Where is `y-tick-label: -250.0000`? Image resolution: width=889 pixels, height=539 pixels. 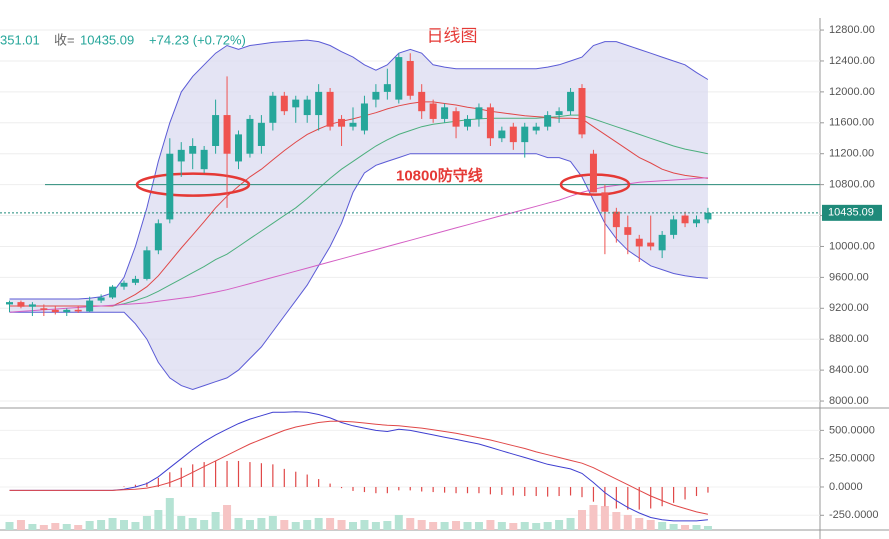
y-tick-label: -250.0000 is located at coordinates (854, 515).